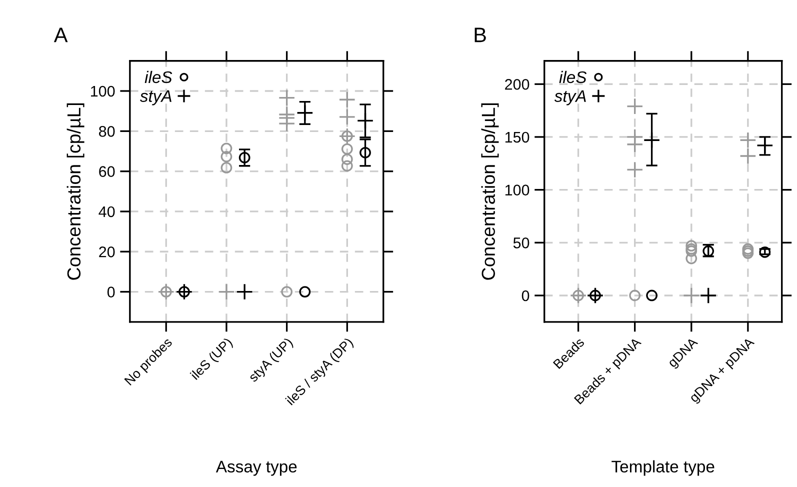 This screenshot has width=797, height=487. Describe the element at coordinates (107, 131) in the screenshot. I see `y-tick-label: 80` at that location.